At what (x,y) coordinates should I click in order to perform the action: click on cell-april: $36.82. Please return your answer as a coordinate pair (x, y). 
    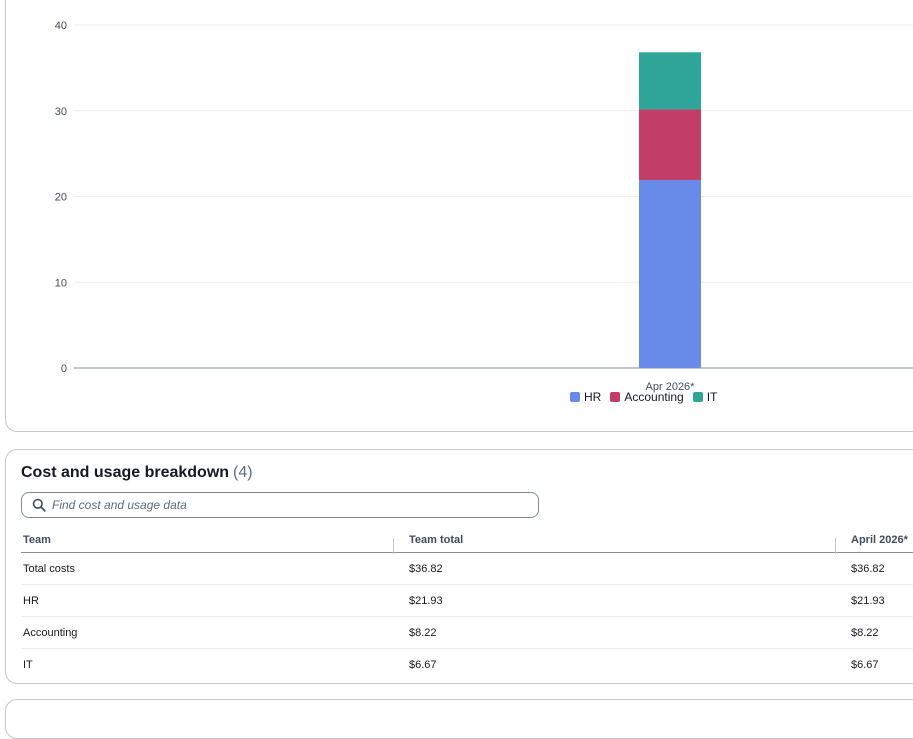
    Looking at the image, I should click on (873, 568).